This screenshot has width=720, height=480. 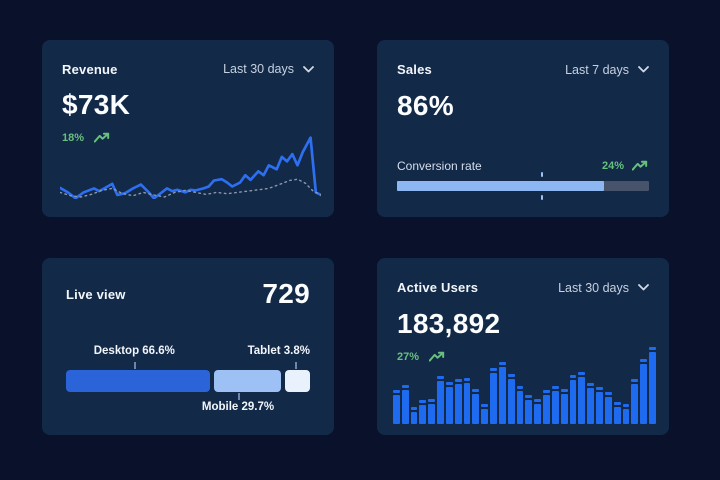 I want to click on tablet-label: Tablet 3.8%, so click(x=278, y=351).